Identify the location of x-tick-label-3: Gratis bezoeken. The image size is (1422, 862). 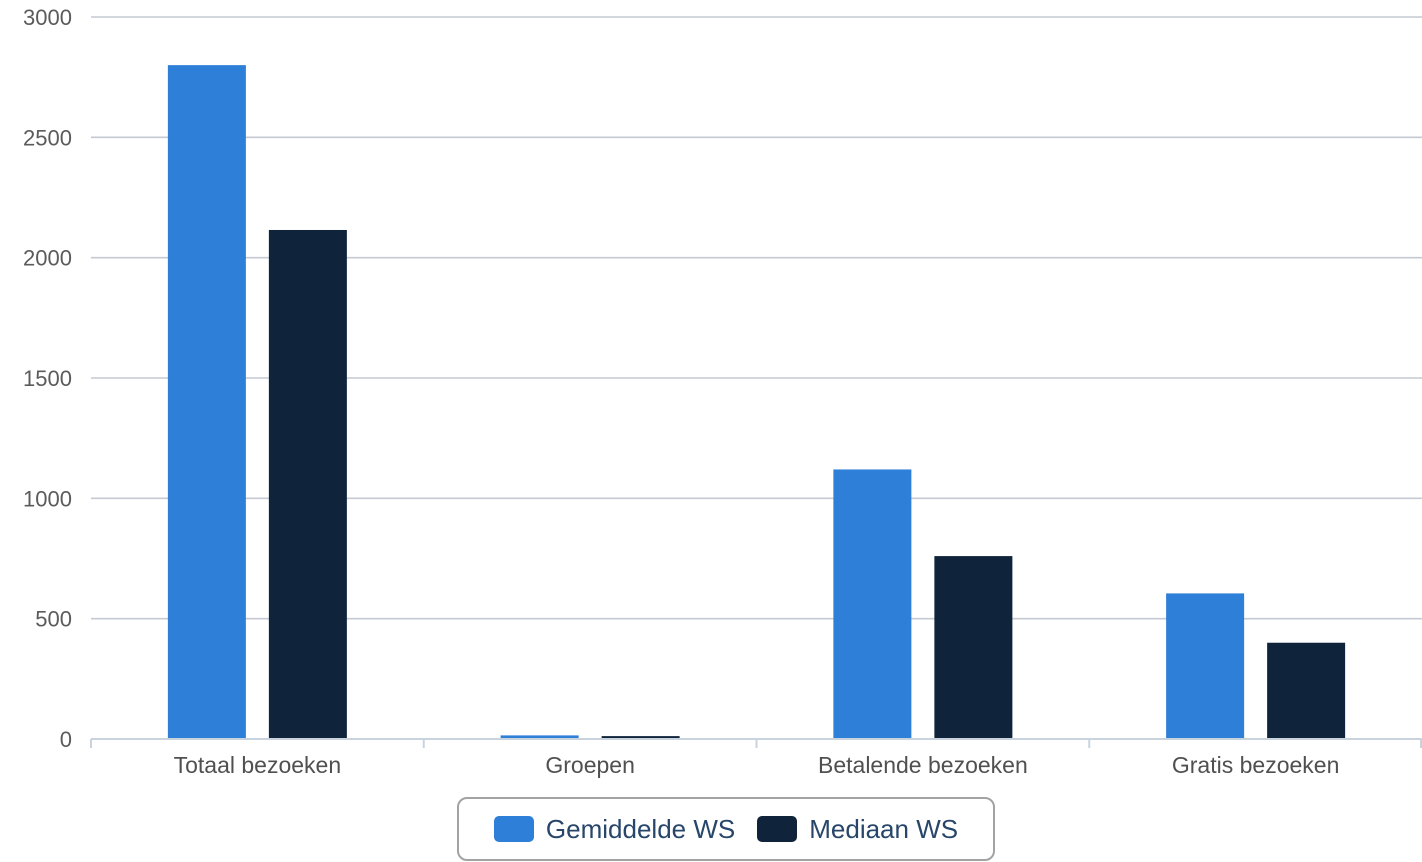
(1255, 765).